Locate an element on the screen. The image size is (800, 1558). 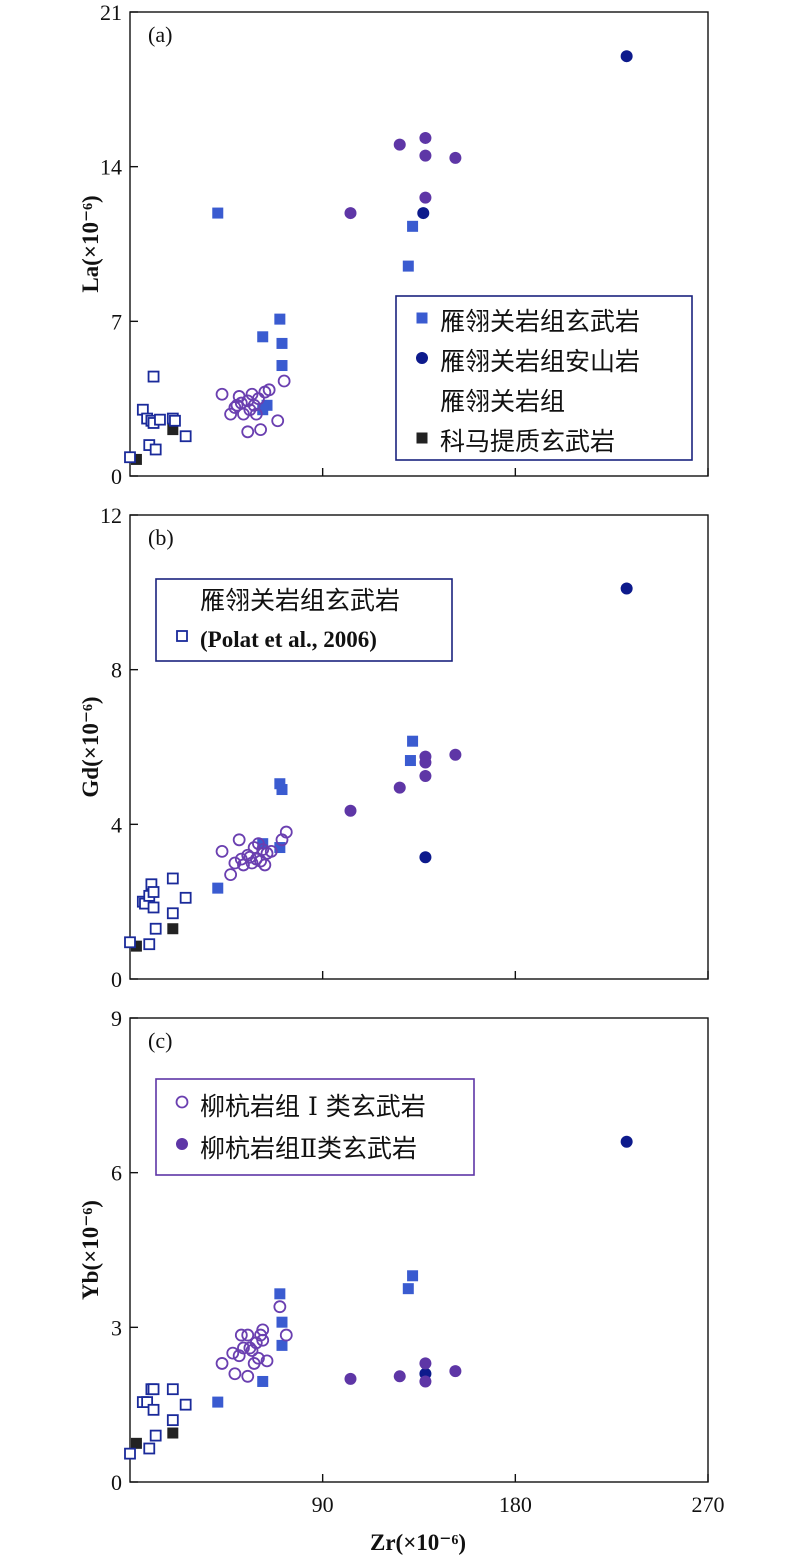
panel-a-ytick-label: 21 is located at coordinates (111, 12).